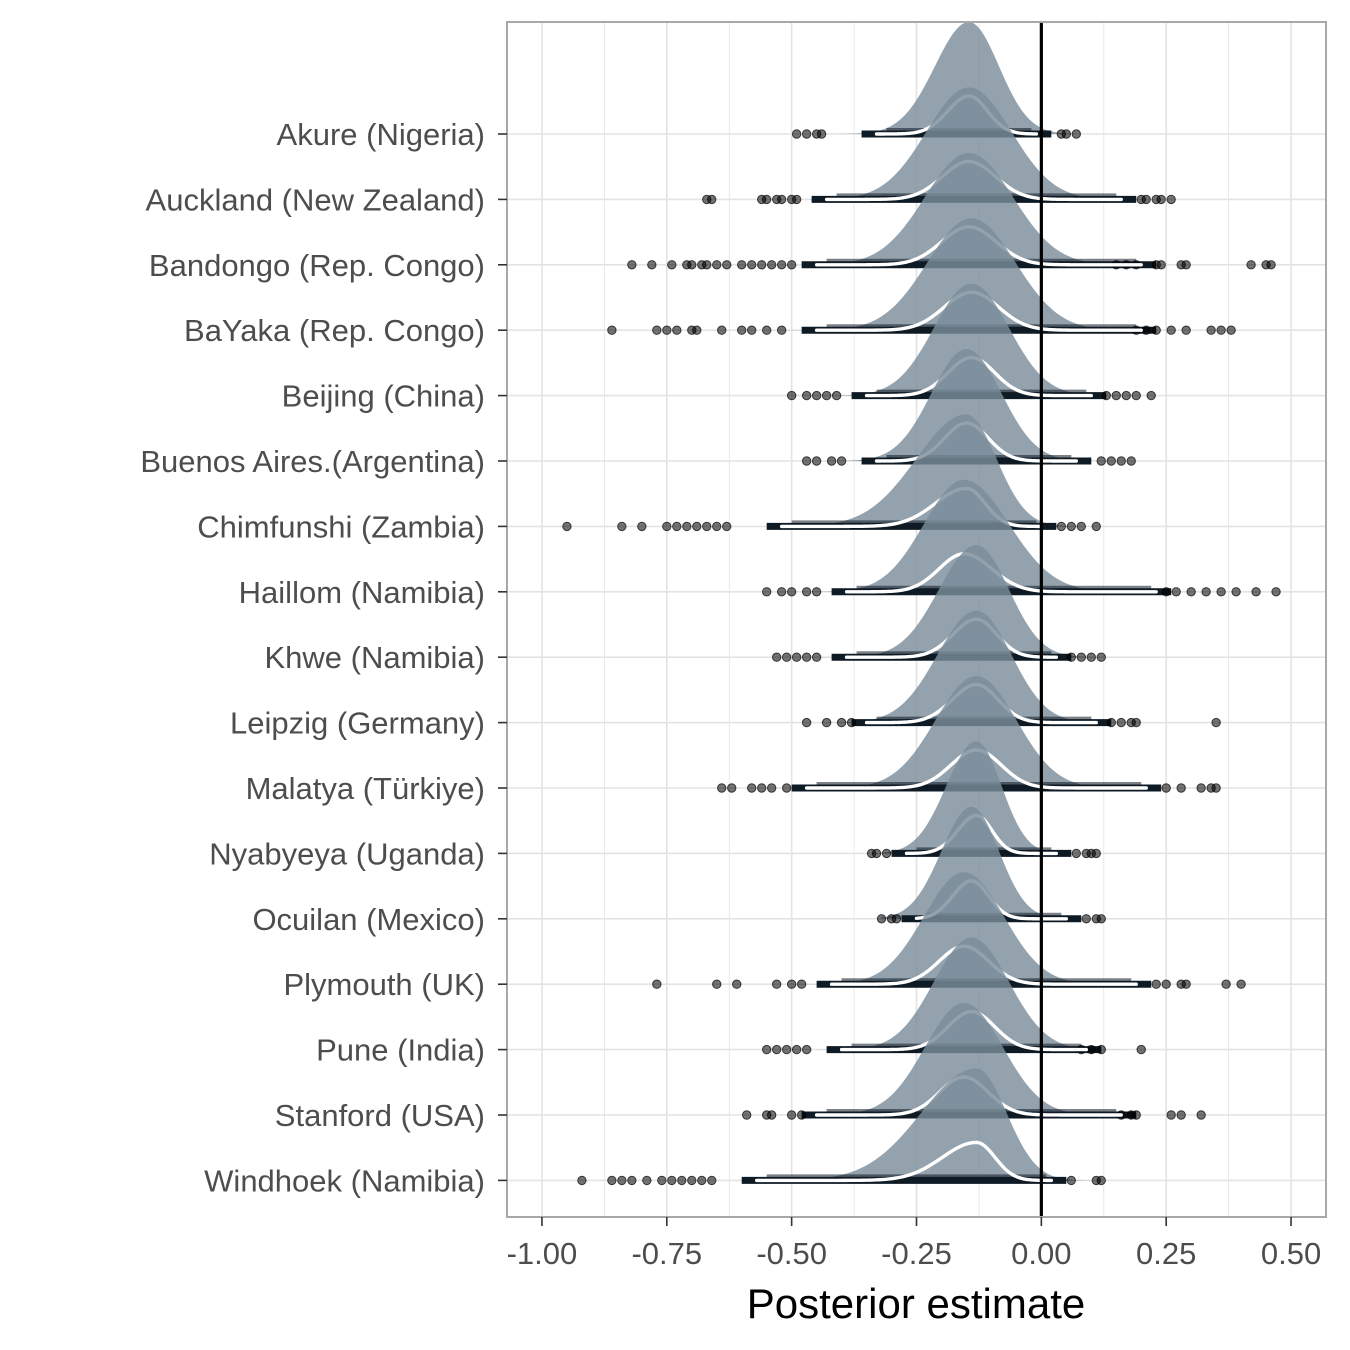 The width and height of the screenshot is (1350, 1350). What do you see at coordinates (344, 1180) in the screenshot?
I see `y-tick-label: Windhoek (Namibia)` at bounding box center [344, 1180].